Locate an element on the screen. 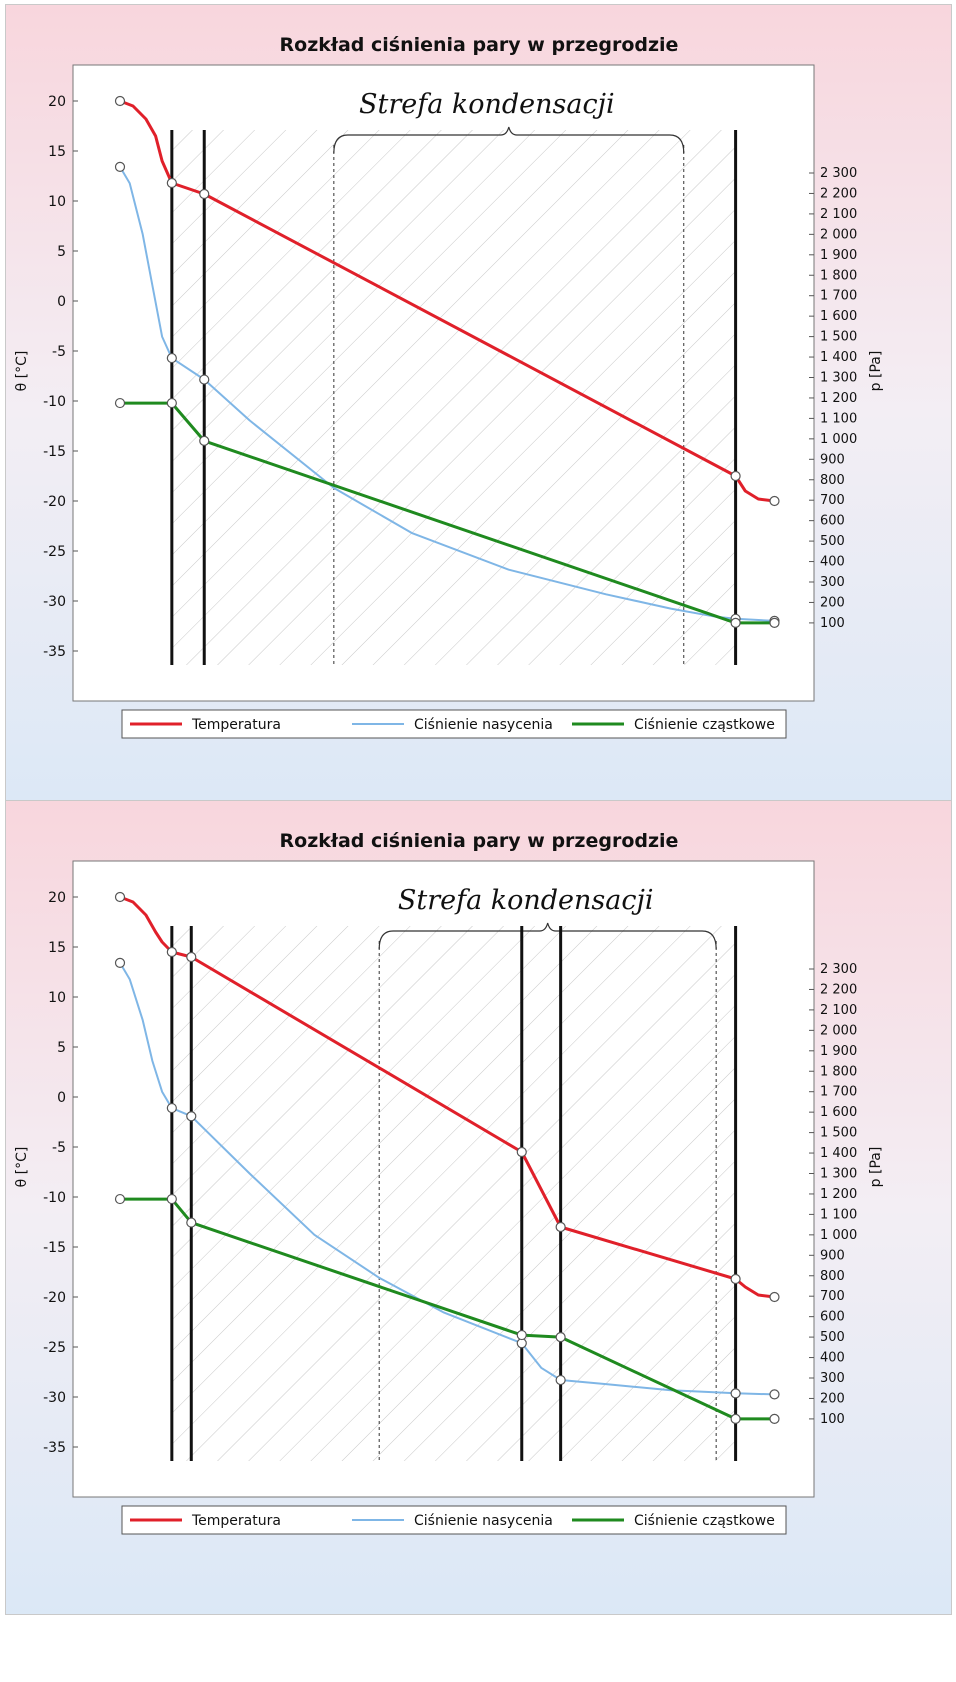 This screenshot has width=956, height=1682. legend-box is located at coordinates (454, 1520).